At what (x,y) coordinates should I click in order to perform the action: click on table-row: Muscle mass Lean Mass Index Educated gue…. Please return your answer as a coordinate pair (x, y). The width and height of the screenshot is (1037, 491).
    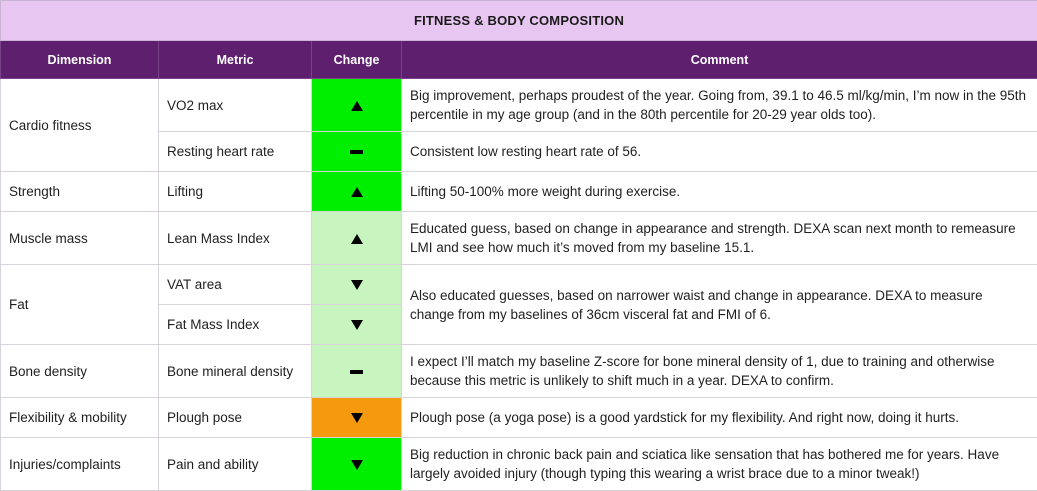
    Looking at the image, I should click on (519, 238).